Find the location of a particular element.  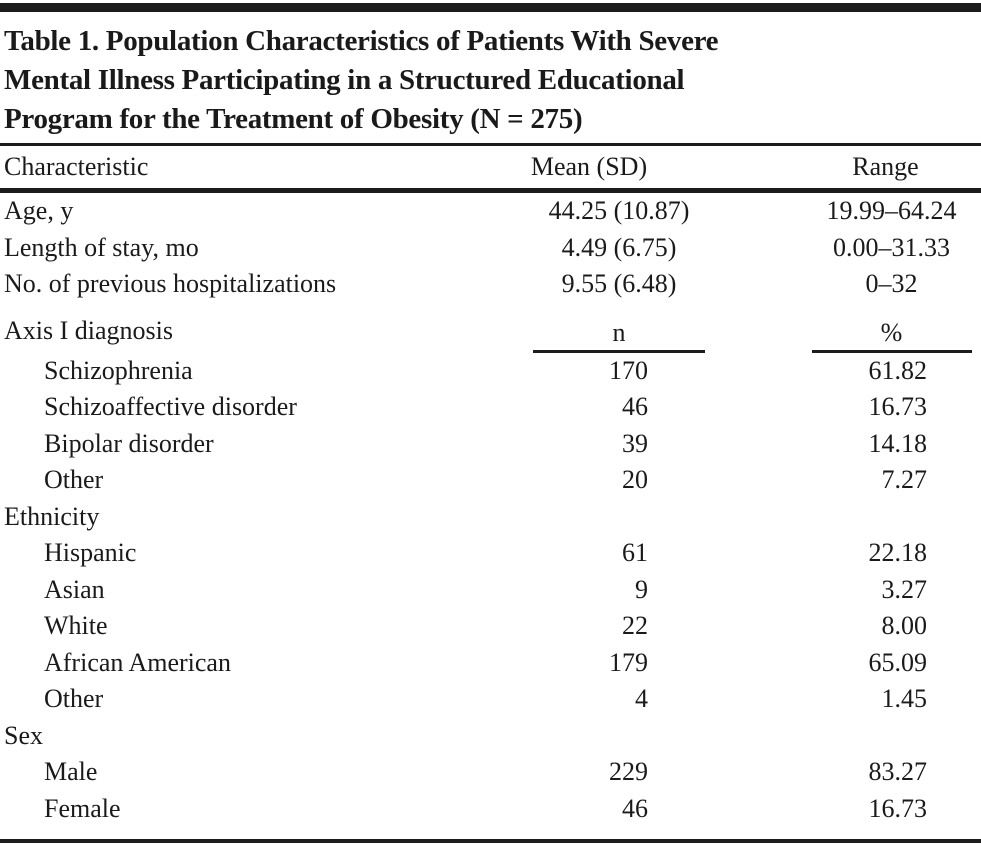

row-label: White is located at coordinates (76, 626).